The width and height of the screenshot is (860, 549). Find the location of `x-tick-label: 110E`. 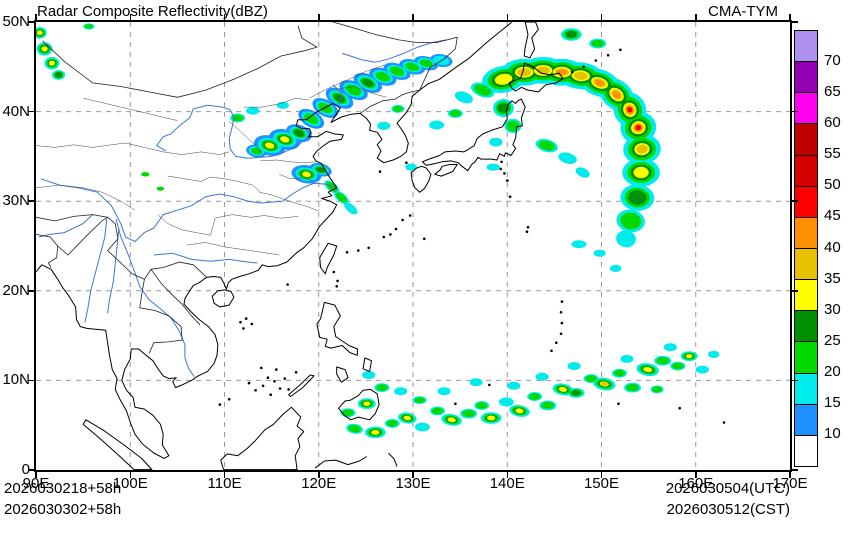

x-tick-label: 110E is located at coordinates (224, 483).